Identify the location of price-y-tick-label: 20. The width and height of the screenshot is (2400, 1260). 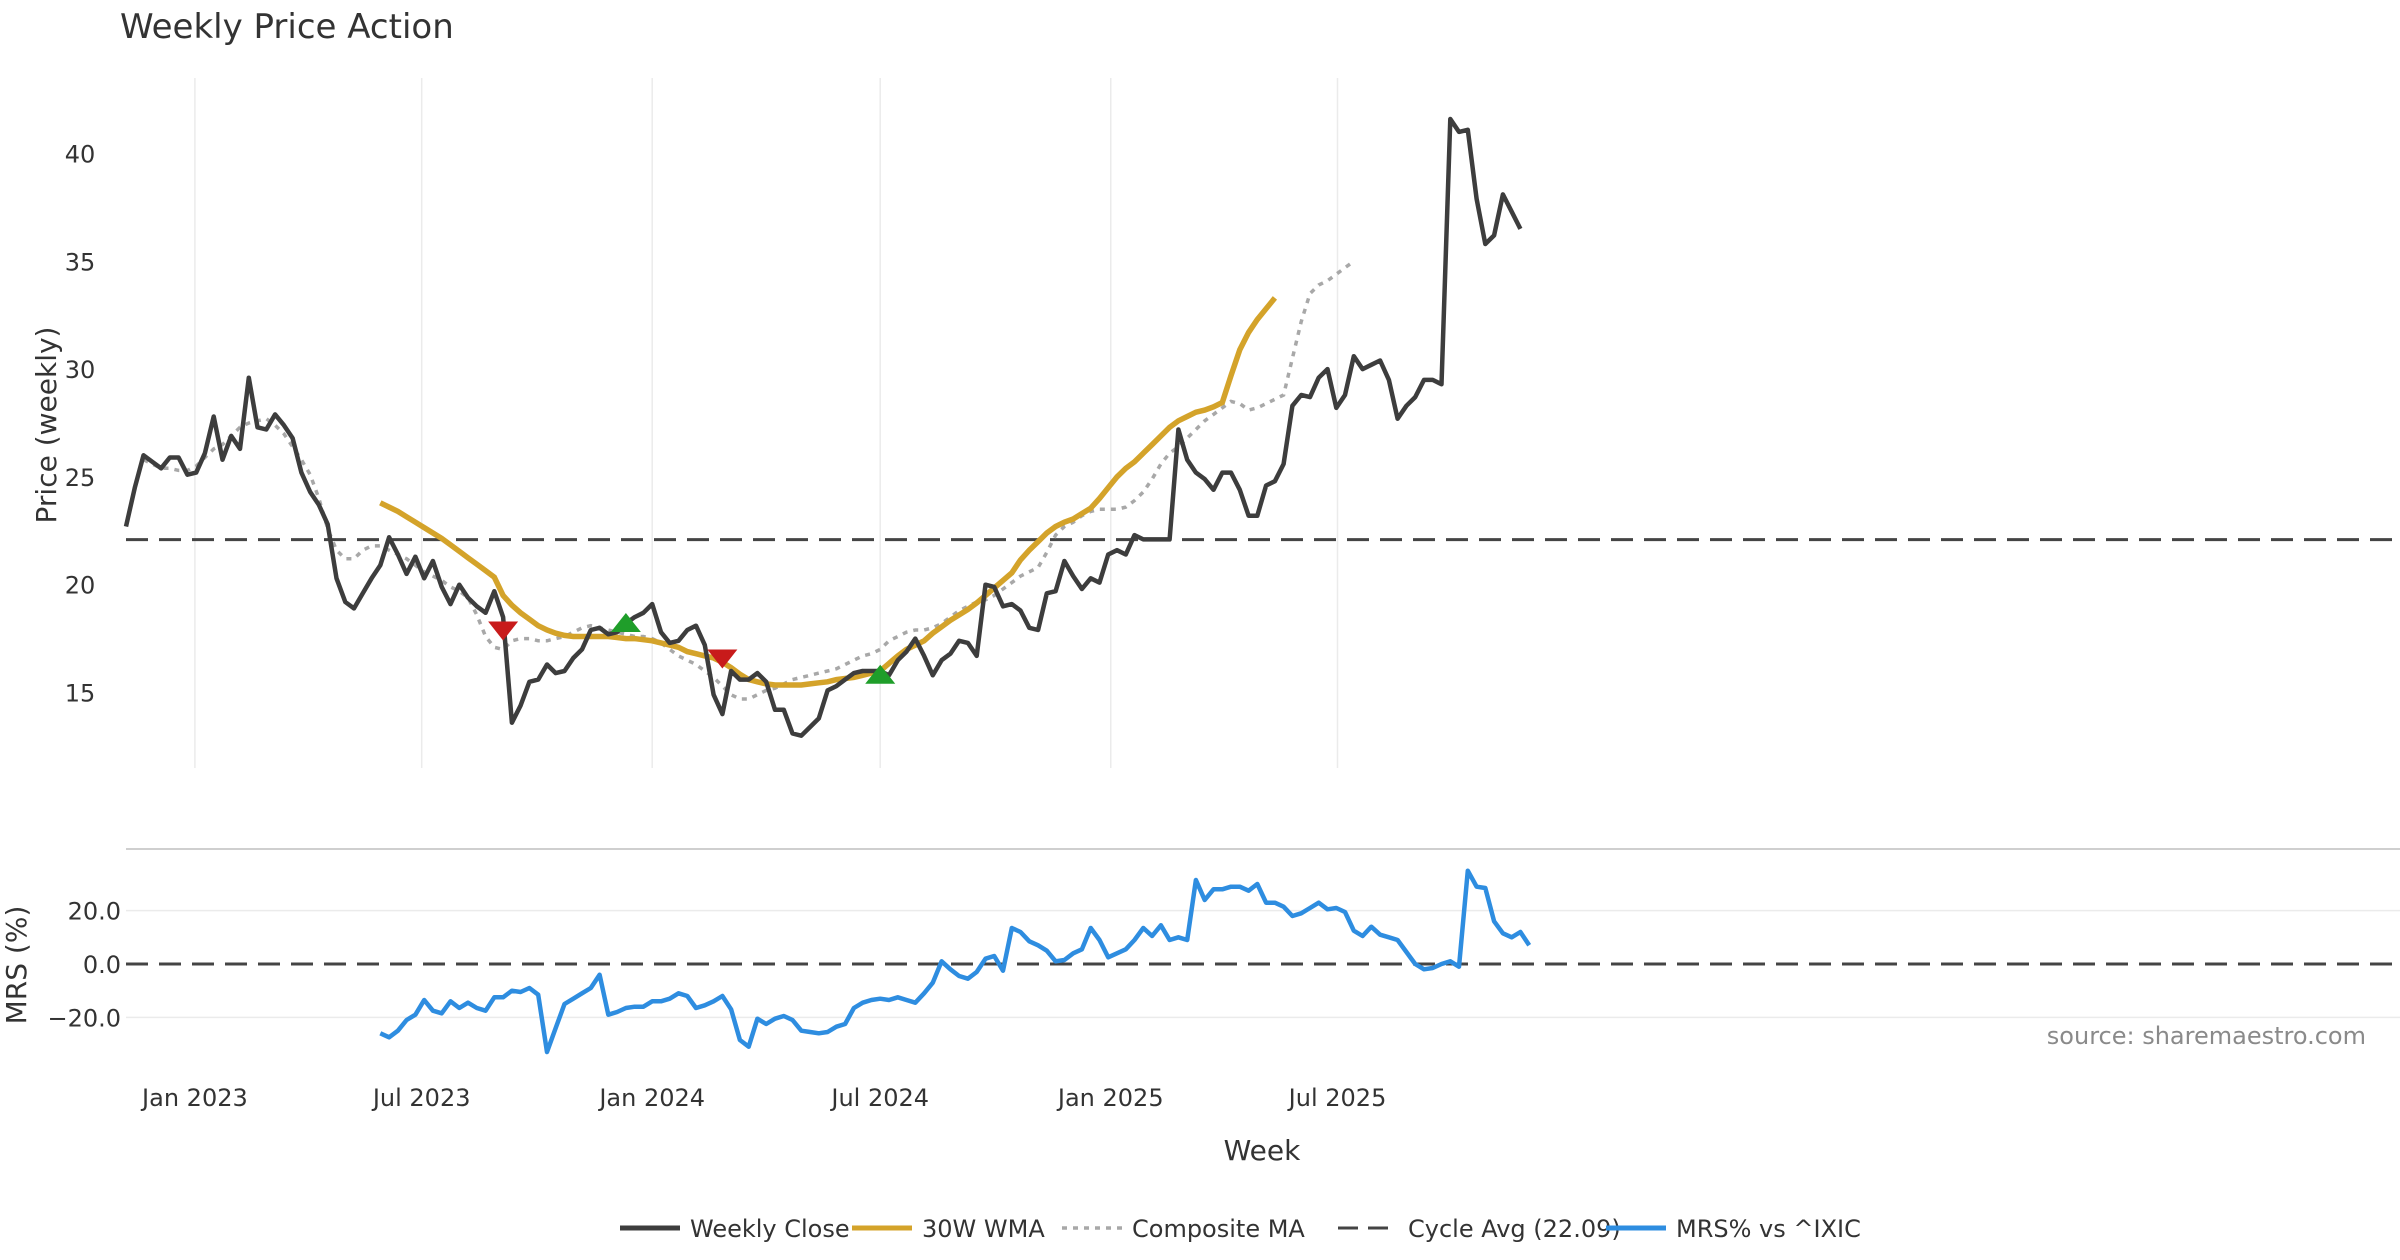
(80, 586).